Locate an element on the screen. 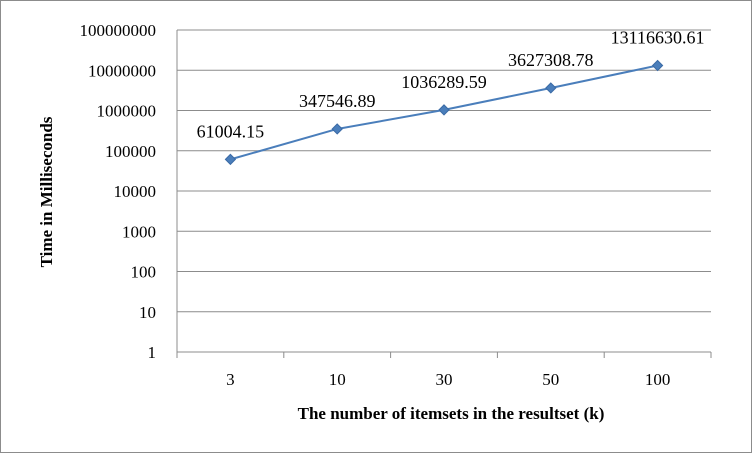  y-tick-label: 100000 is located at coordinates (130, 151).